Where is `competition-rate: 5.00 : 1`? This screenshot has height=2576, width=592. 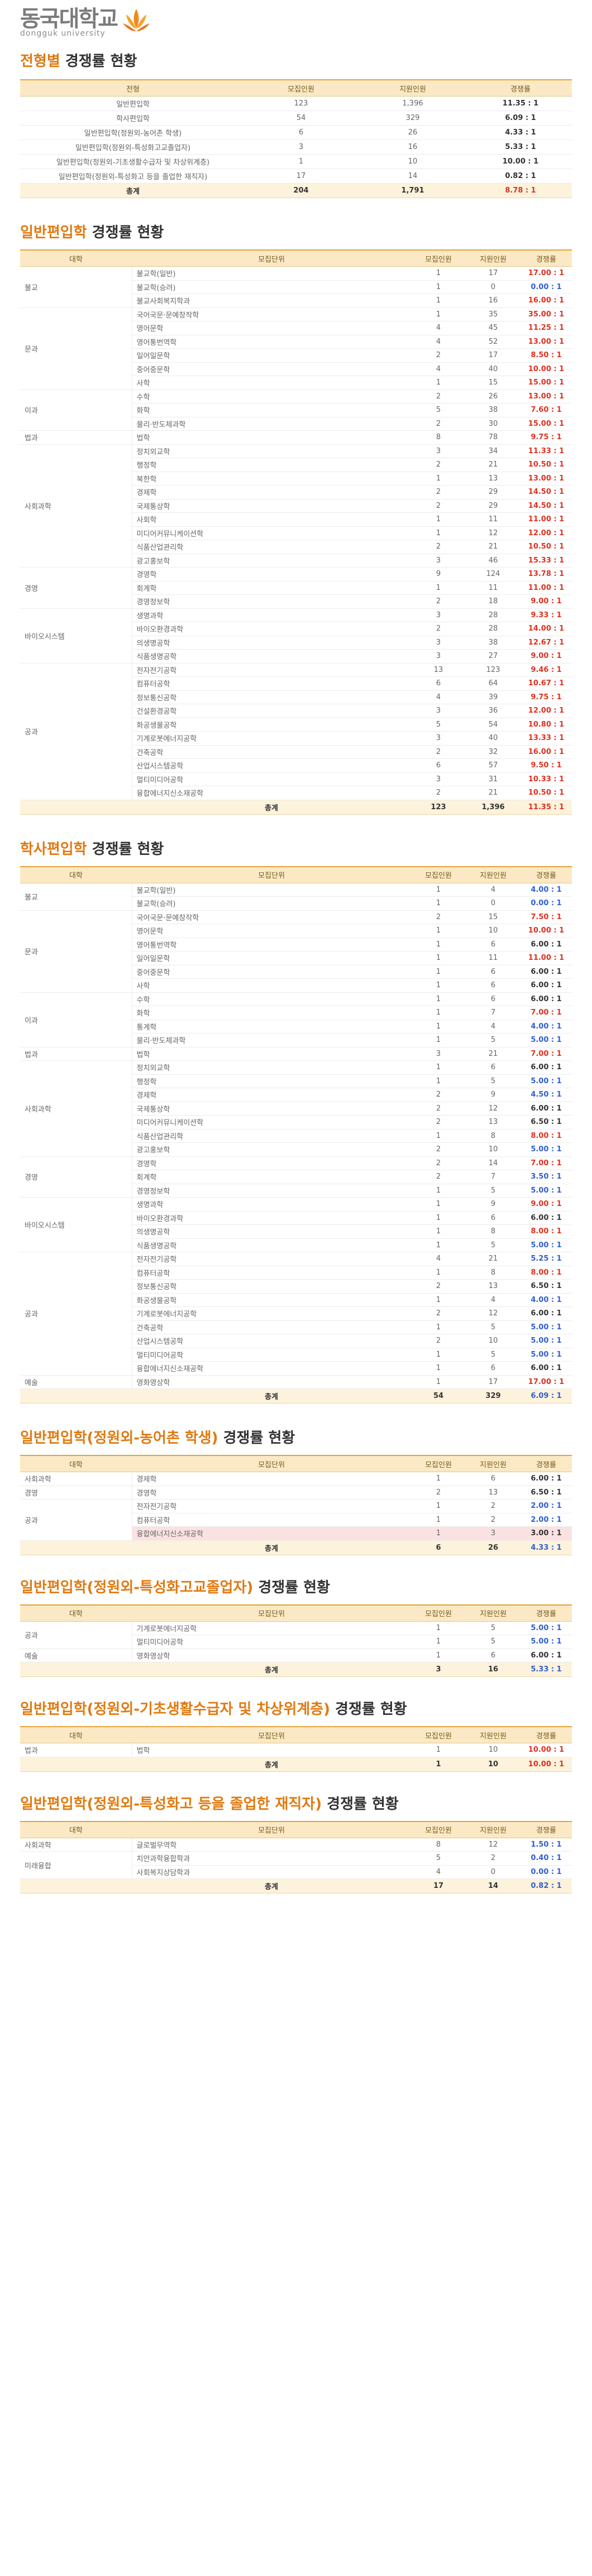 competition-rate: 5.00 : 1 is located at coordinates (546, 1628).